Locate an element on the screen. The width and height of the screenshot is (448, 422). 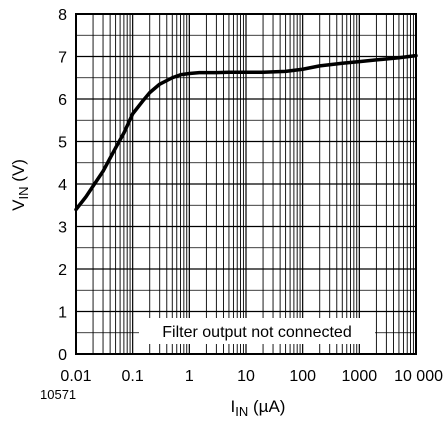
y-tick-label: 8 is located at coordinates (62, 15).